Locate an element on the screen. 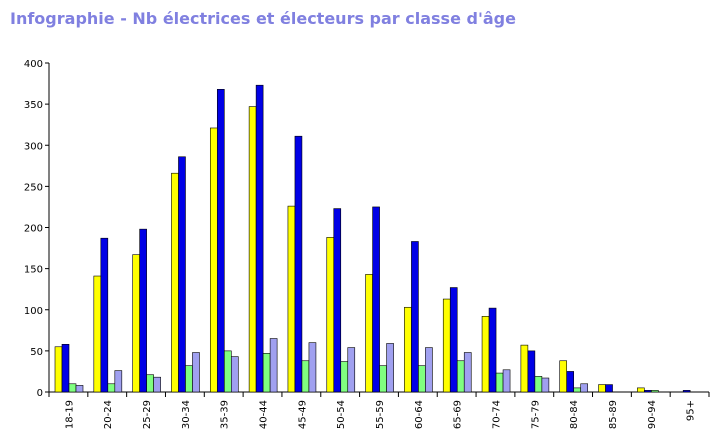  x-tick-label: 35-39 is located at coordinates (225, 414).